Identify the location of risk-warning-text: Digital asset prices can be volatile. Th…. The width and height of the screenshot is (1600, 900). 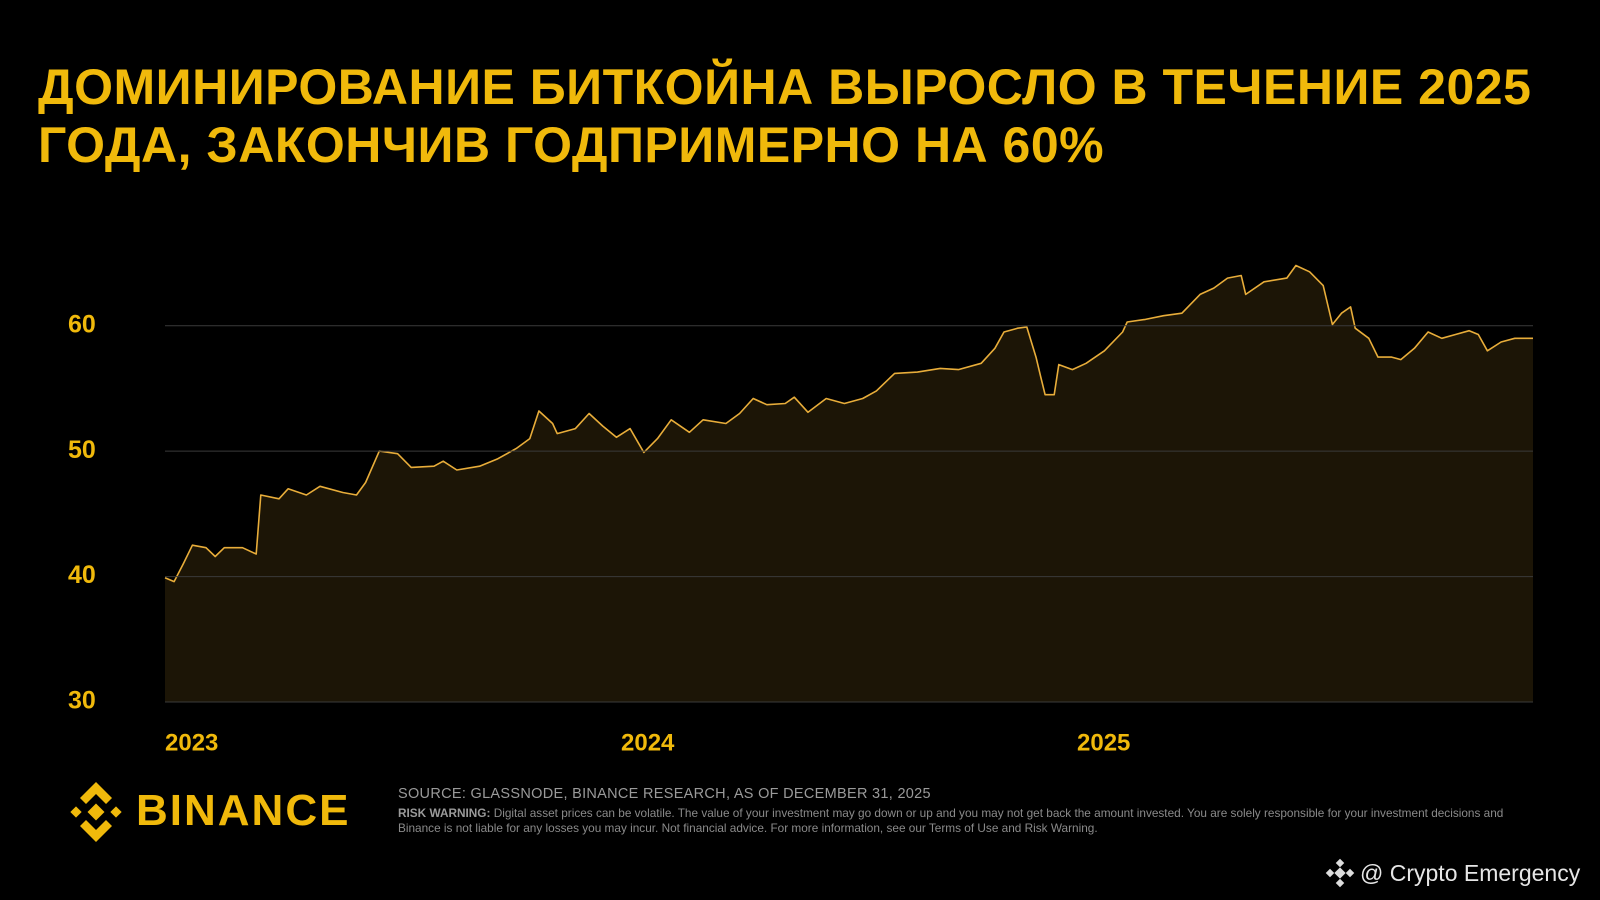
(951, 820).